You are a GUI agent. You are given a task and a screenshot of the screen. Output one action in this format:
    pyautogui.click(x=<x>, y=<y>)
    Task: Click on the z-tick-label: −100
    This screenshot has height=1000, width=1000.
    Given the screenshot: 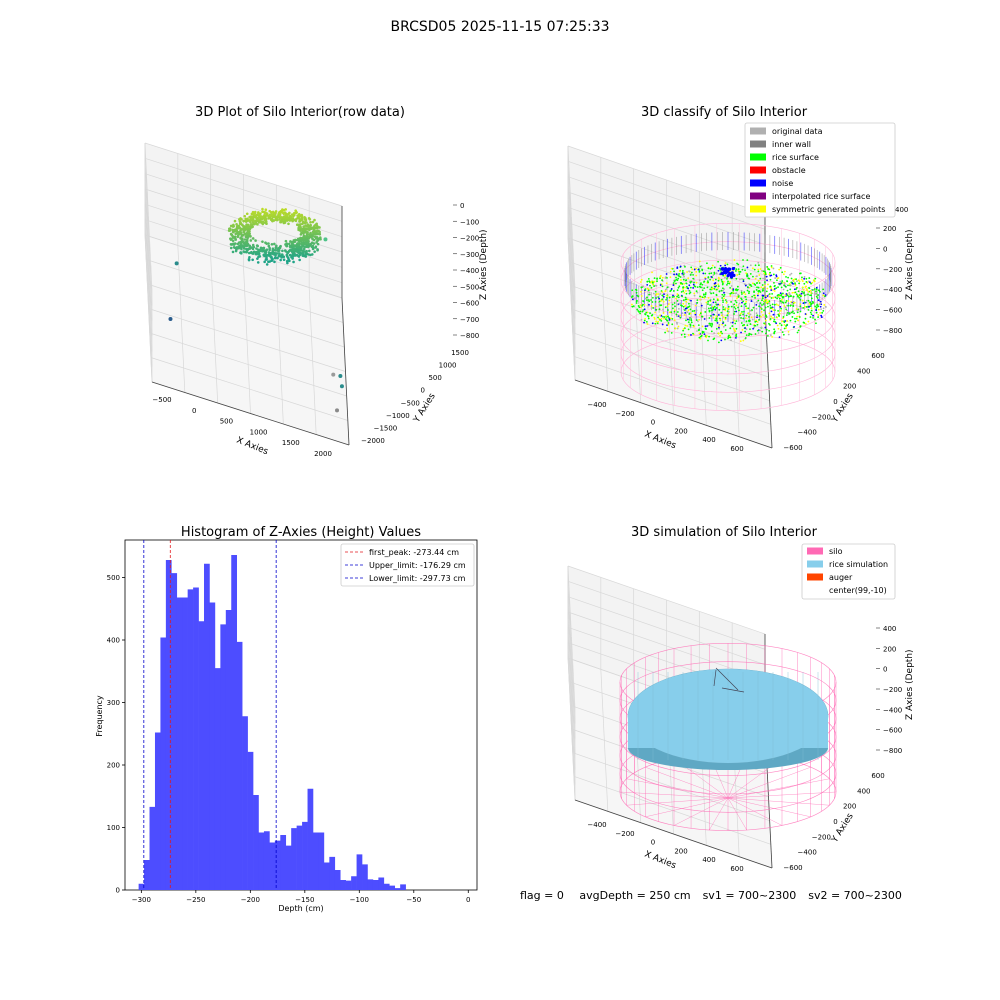 What is the action you would take?
    pyautogui.click(x=469, y=222)
    